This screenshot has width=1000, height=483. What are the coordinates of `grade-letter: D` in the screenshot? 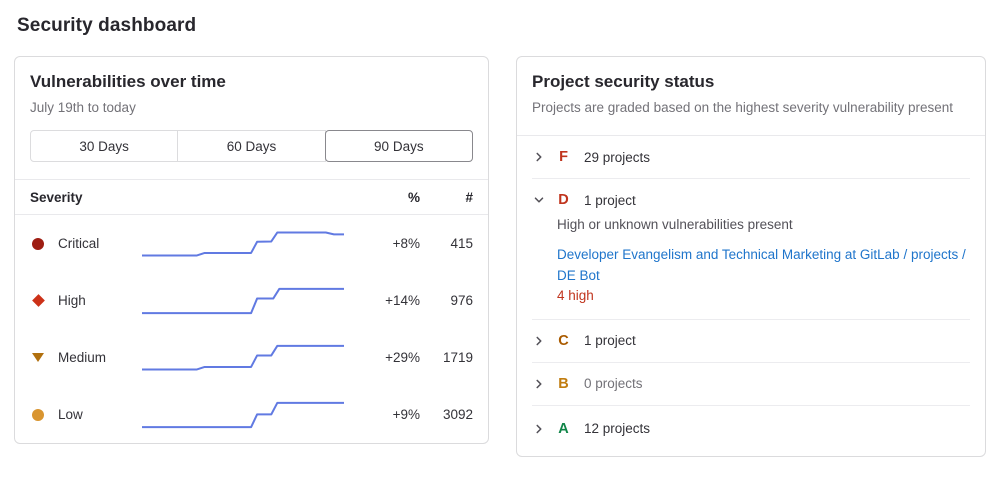 It's located at (563, 200).